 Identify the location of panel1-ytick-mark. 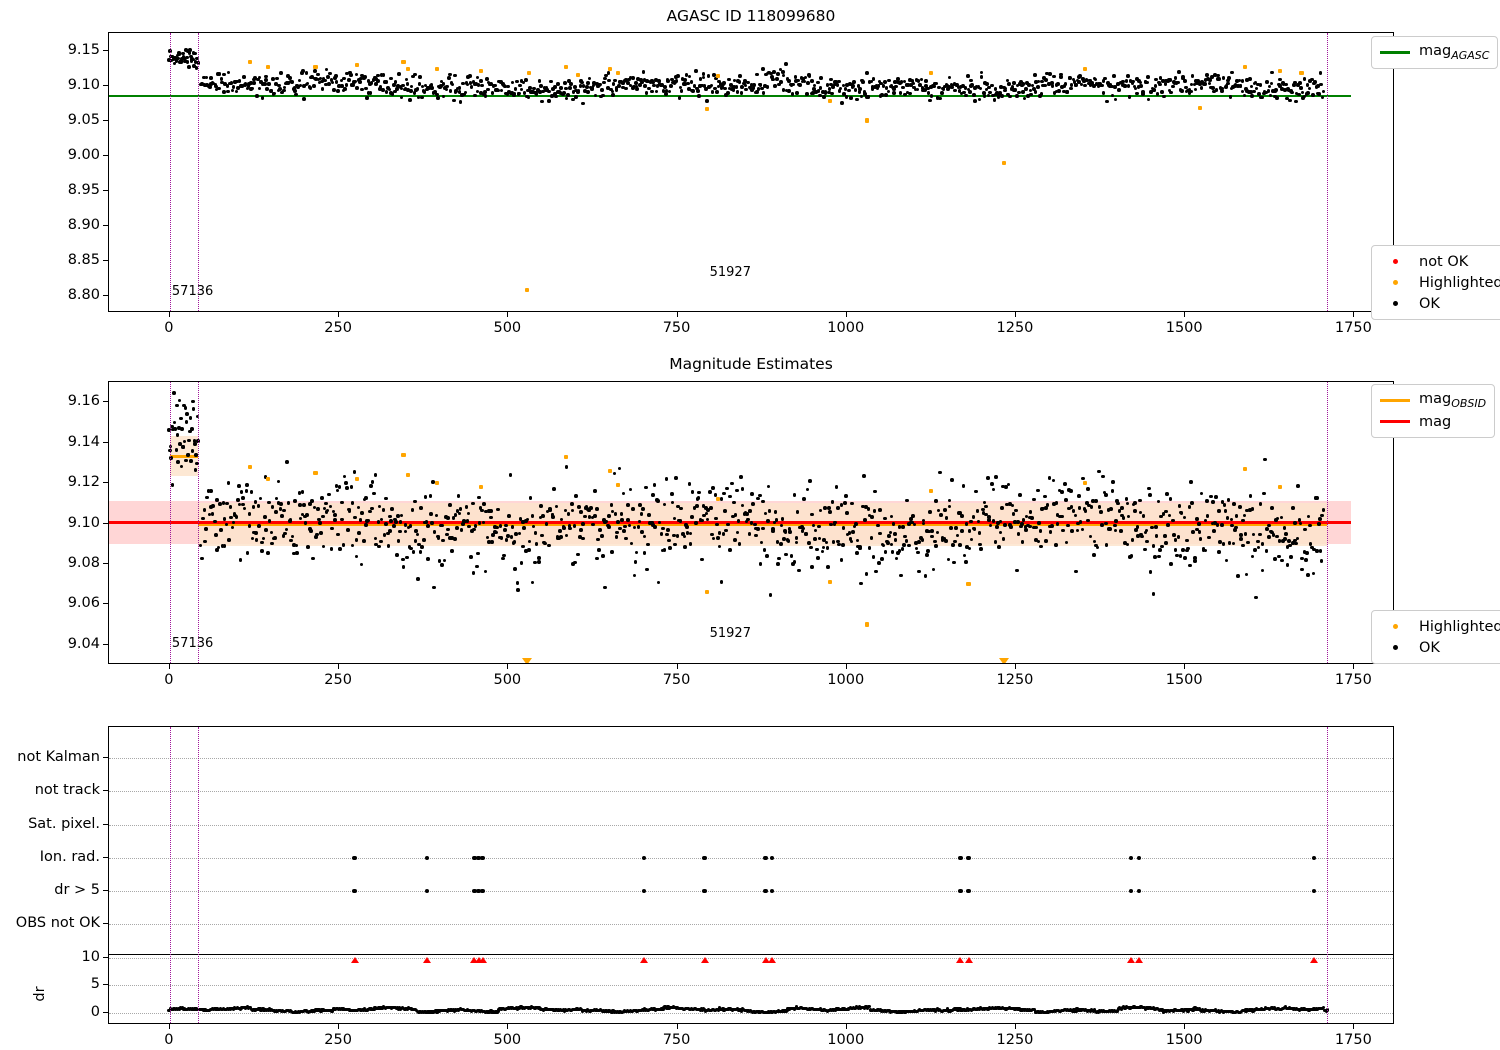
(105, 50).